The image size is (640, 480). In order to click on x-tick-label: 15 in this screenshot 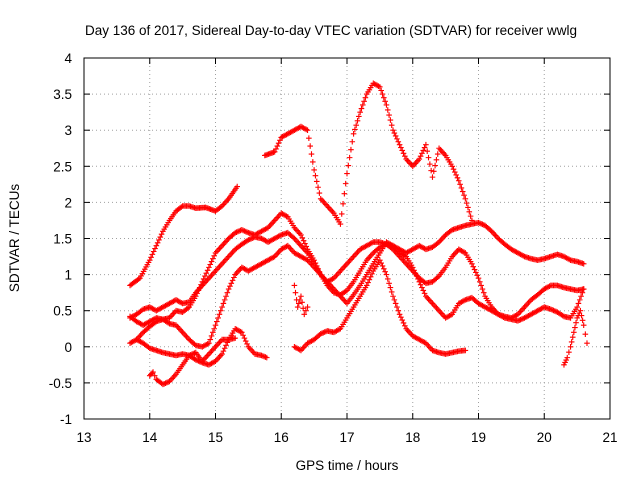, I will do `click(215, 437)`.